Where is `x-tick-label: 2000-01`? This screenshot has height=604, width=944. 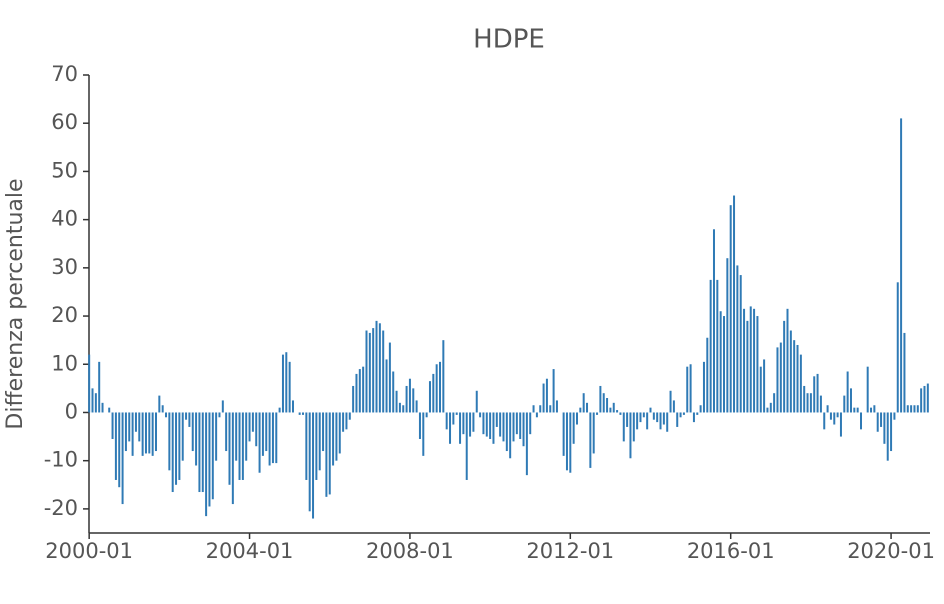
x-tick-label: 2000-01 is located at coordinates (89, 551).